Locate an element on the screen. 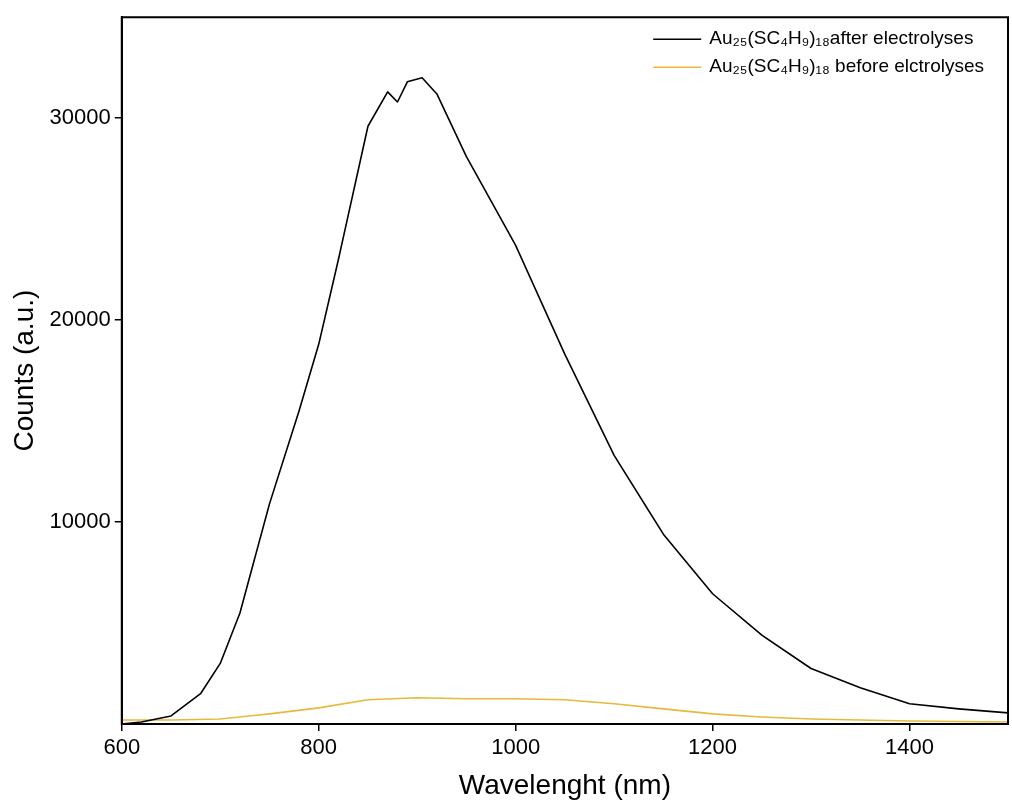 This screenshot has width=1012, height=811. y-tick-label: 30000 is located at coordinates (80, 117).